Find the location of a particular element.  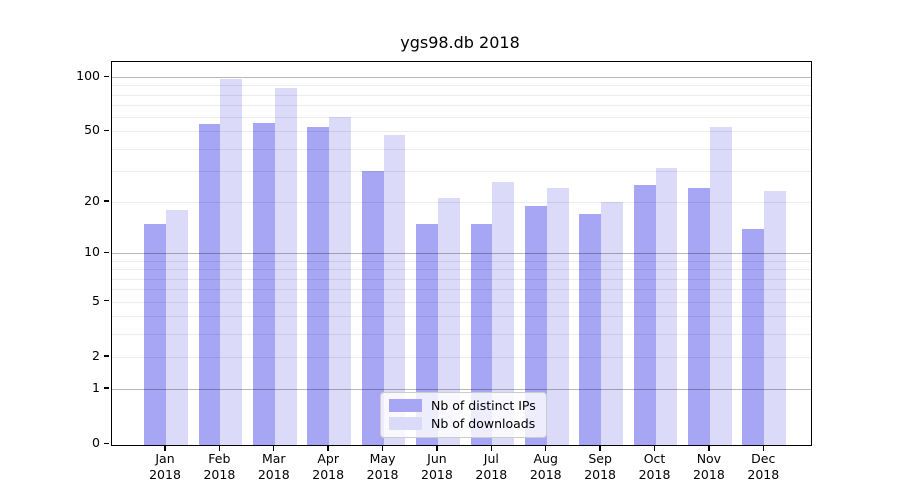

bar-downloads-may is located at coordinates (394, 289).